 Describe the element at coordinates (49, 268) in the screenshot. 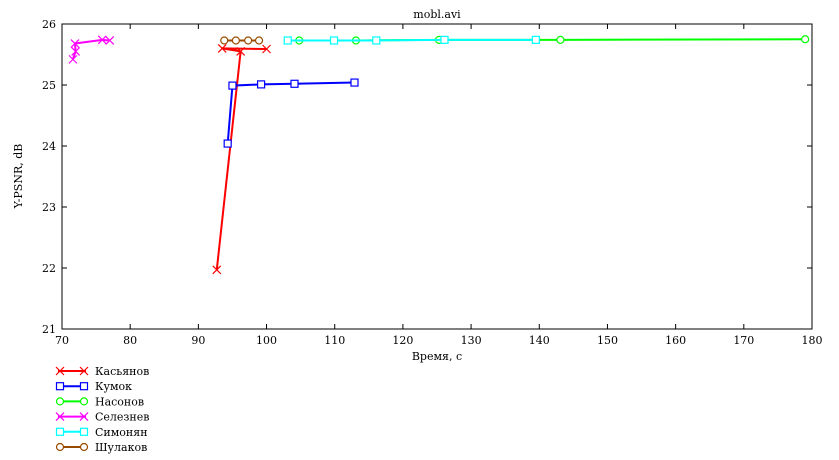

I see `y-tick-label: 22` at that location.